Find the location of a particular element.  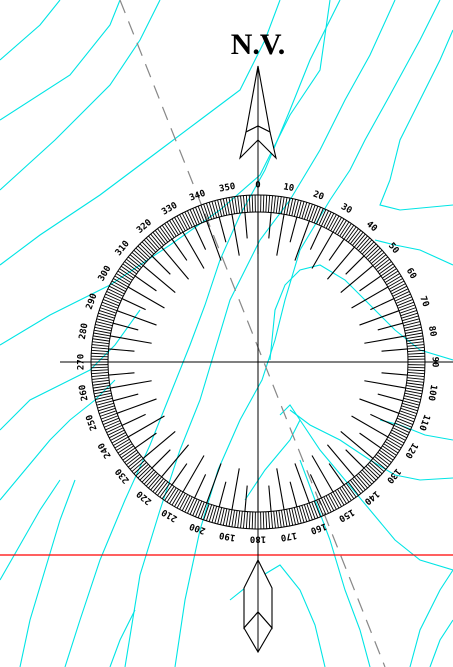

north-label: N.V. is located at coordinates (258, 44).